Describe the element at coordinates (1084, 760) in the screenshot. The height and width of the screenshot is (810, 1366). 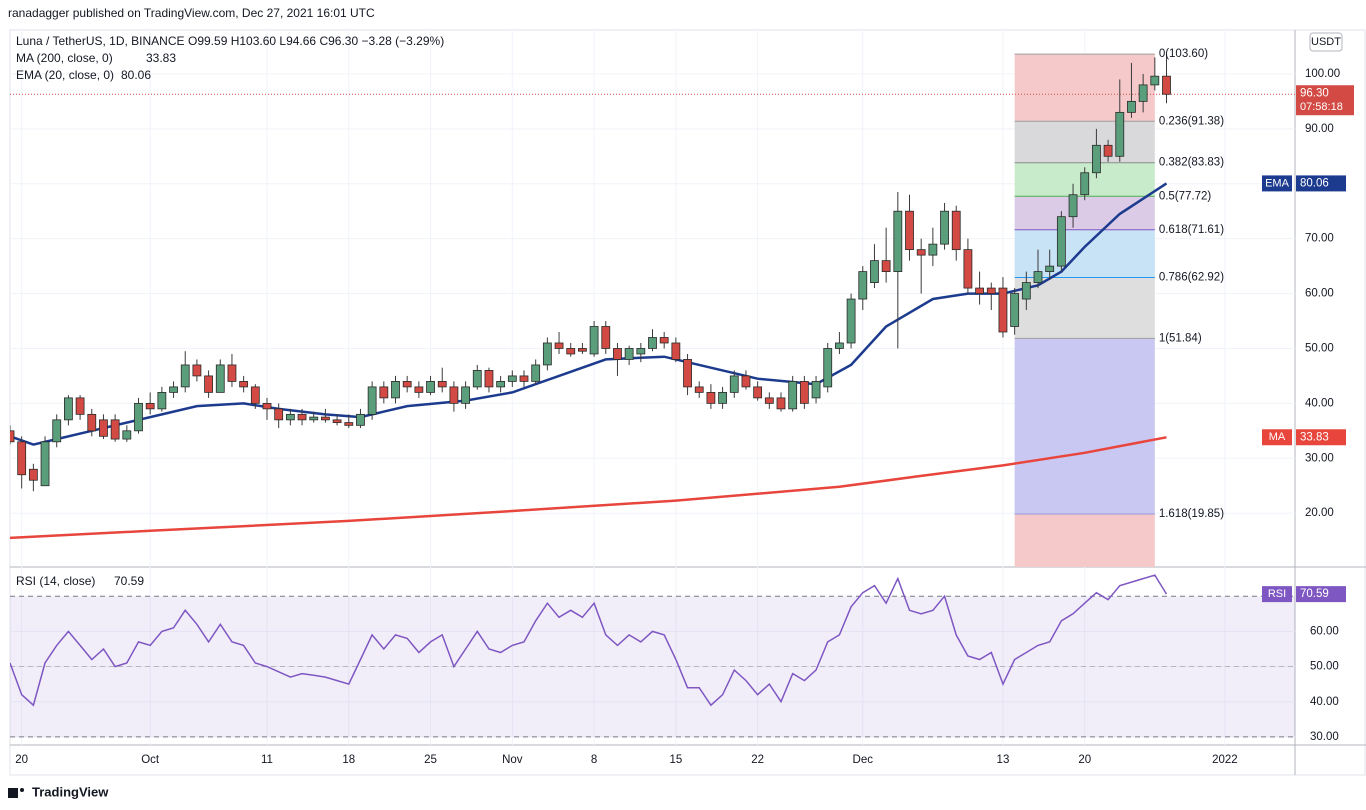
I see `x-tick-label: 20` at that location.